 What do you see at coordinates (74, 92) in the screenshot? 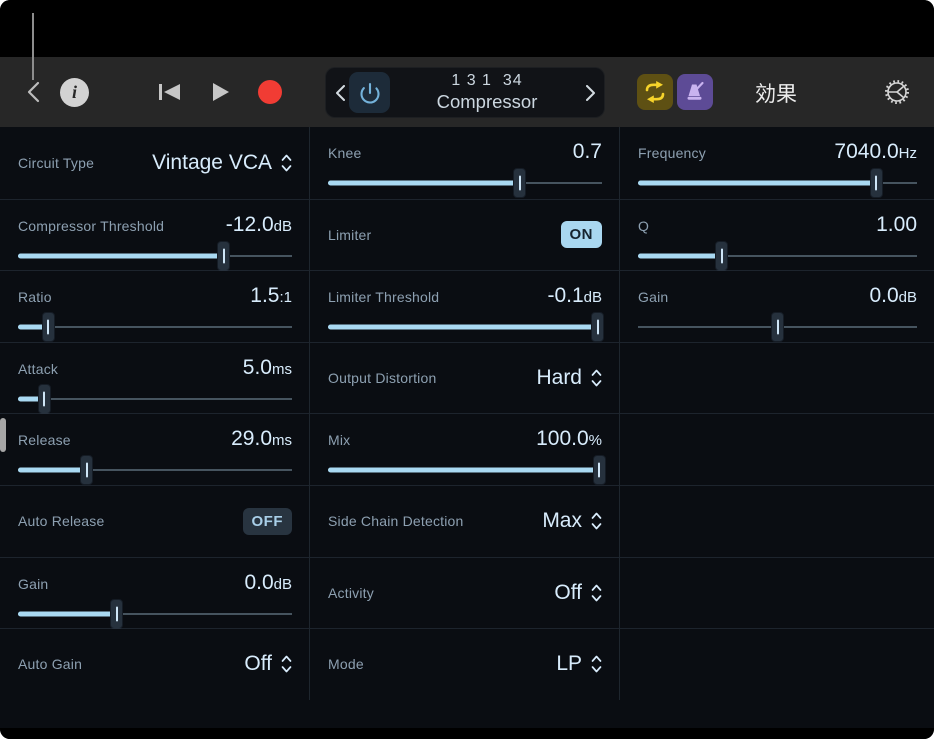
I see `info-button: i` at bounding box center [74, 92].